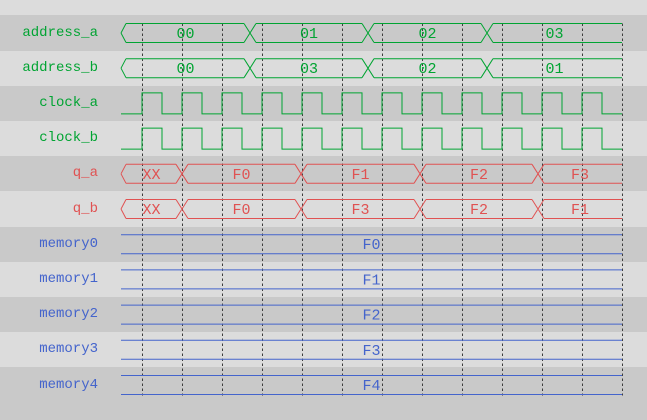  Describe the element at coordinates (85, 173) in the screenshot. I see `signal-name-q_a: q_a` at that location.